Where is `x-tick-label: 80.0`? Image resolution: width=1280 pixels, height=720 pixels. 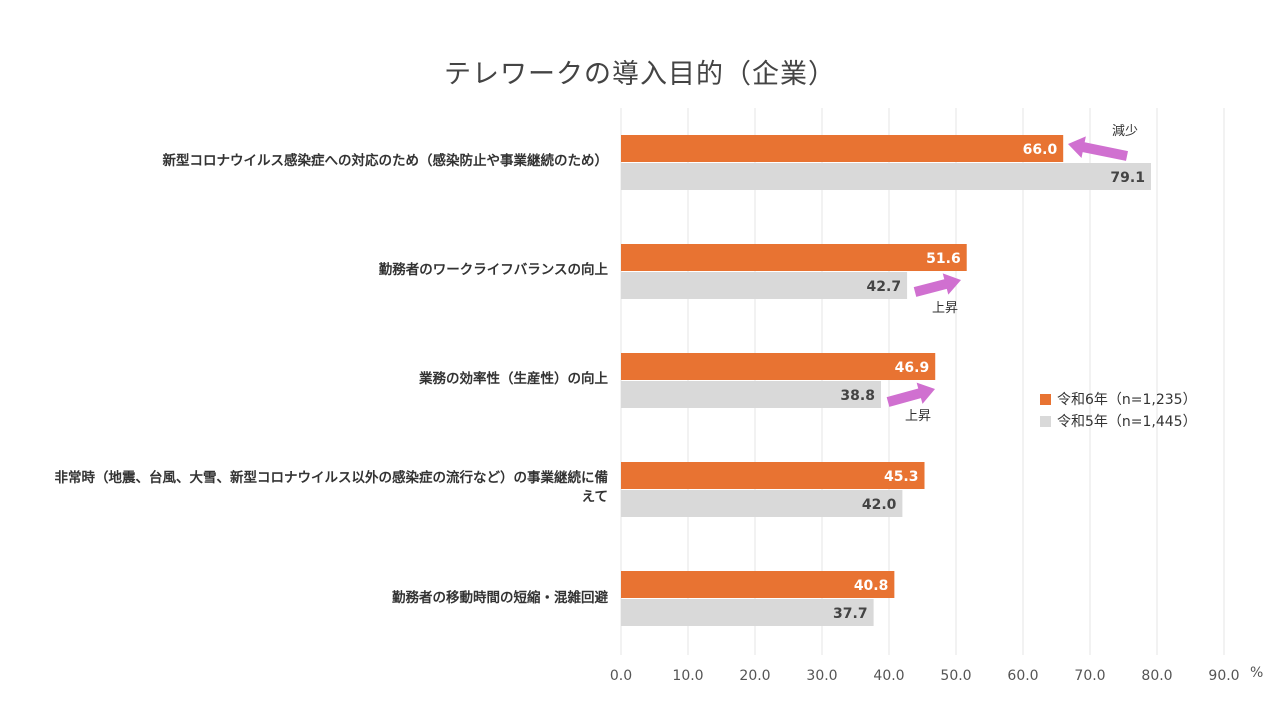 x-tick-label: 80.0 is located at coordinates (1156, 676).